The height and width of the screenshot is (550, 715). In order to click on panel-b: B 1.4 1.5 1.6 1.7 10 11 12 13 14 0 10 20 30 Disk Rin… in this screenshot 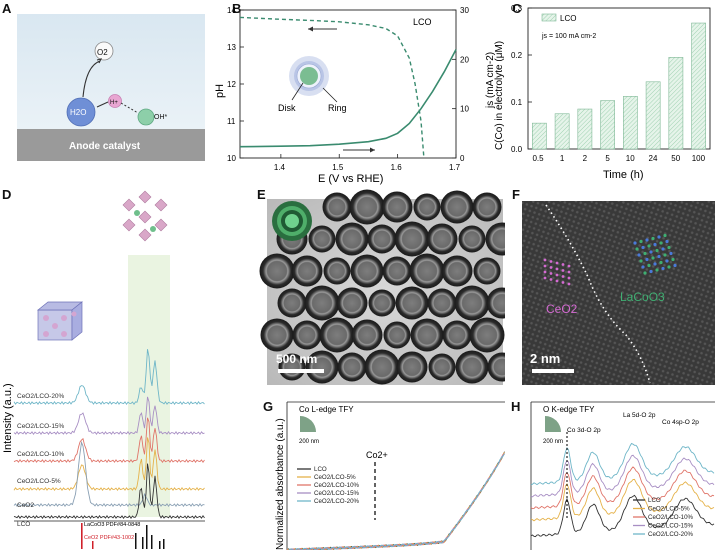, I will do `click(355, 92)`.